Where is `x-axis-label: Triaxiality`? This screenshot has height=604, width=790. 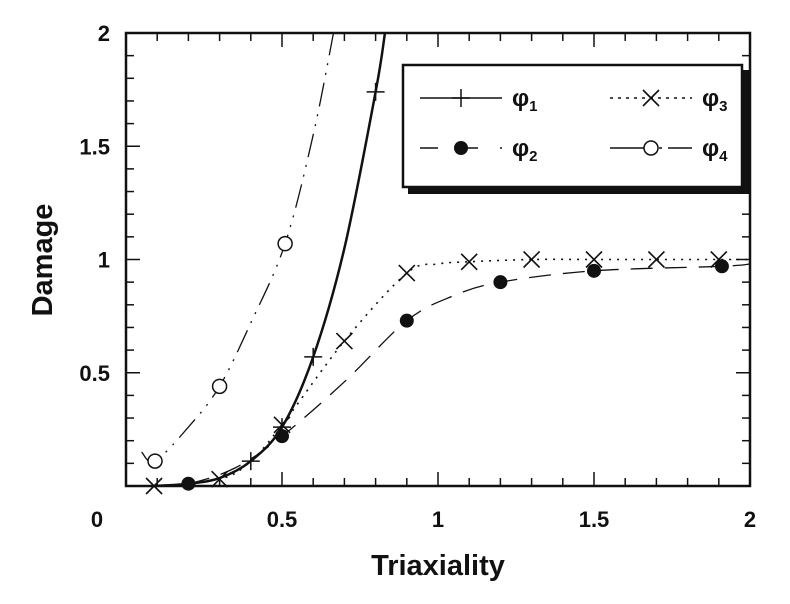 x-axis-label: Triaxiality is located at coordinates (438, 566).